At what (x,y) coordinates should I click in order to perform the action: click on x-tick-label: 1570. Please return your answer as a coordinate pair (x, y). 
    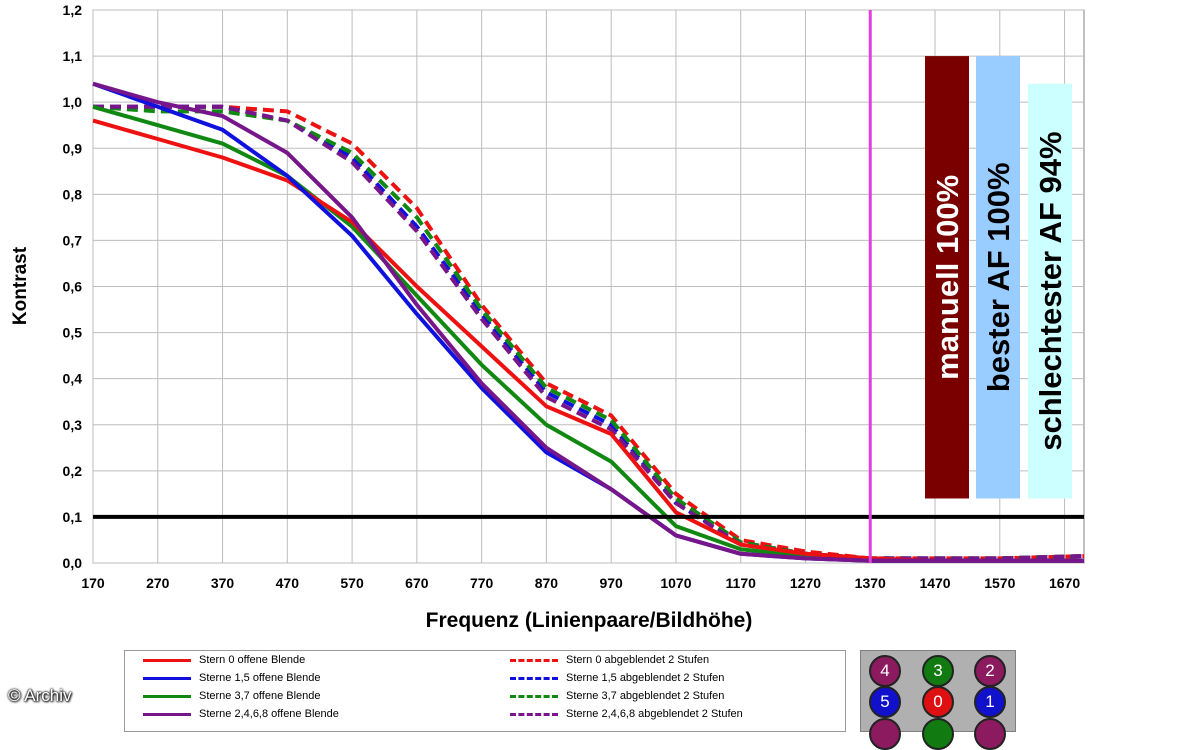
    Looking at the image, I should click on (999, 583).